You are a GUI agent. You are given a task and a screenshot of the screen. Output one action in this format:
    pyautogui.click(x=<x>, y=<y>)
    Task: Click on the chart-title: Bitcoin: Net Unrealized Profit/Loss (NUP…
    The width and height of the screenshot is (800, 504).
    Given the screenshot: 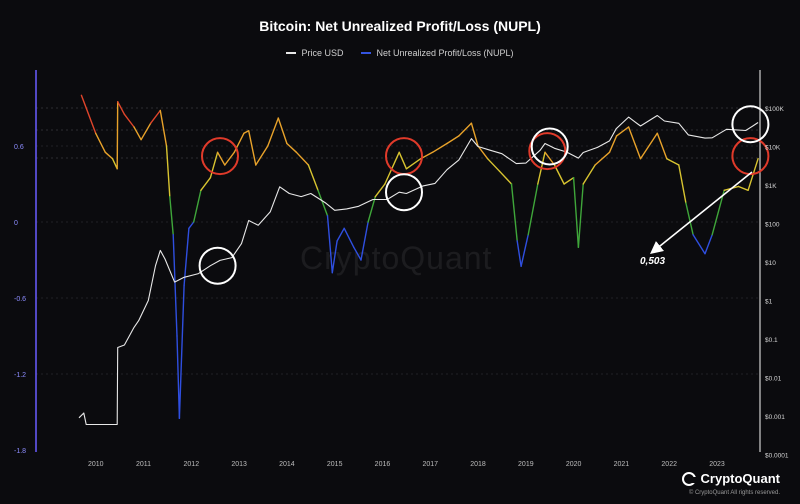 What is the action you would take?
    pyautogui.click(x=400, y=26)
    